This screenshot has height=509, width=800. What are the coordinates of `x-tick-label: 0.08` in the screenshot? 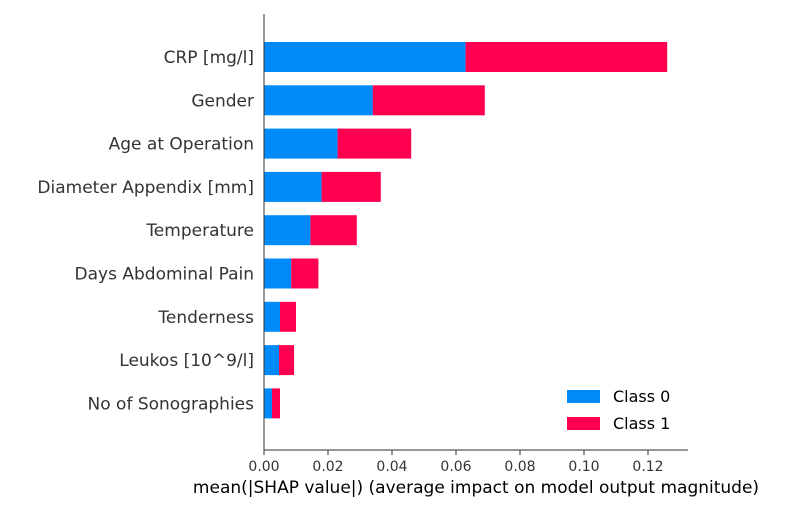 It's located at (519, 467).